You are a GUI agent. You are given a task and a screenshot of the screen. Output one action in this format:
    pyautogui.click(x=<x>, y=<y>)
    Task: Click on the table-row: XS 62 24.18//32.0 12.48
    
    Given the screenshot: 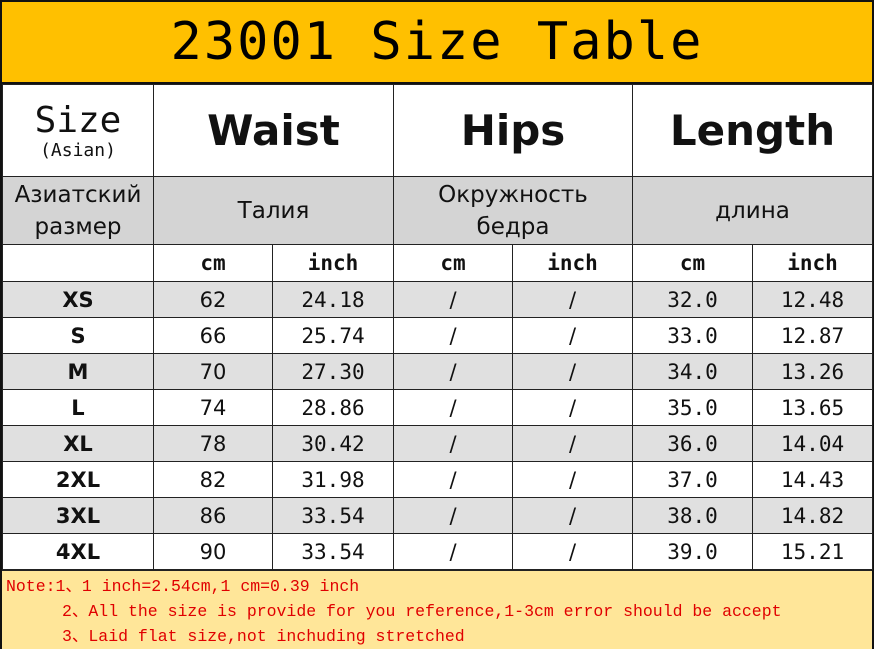 What is the action you would take?
    pyautogui.click(x=438, y=299)
    